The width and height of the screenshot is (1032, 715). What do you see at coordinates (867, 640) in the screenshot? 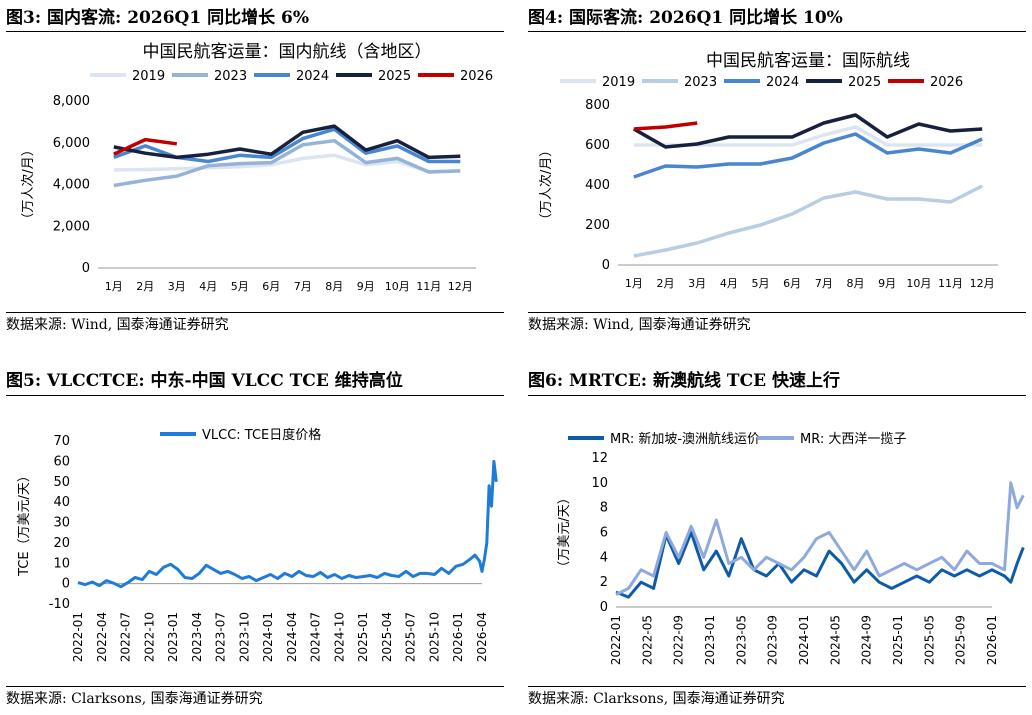
I see `x-tick-label: 2024-09` at bounding box center [867, 640].